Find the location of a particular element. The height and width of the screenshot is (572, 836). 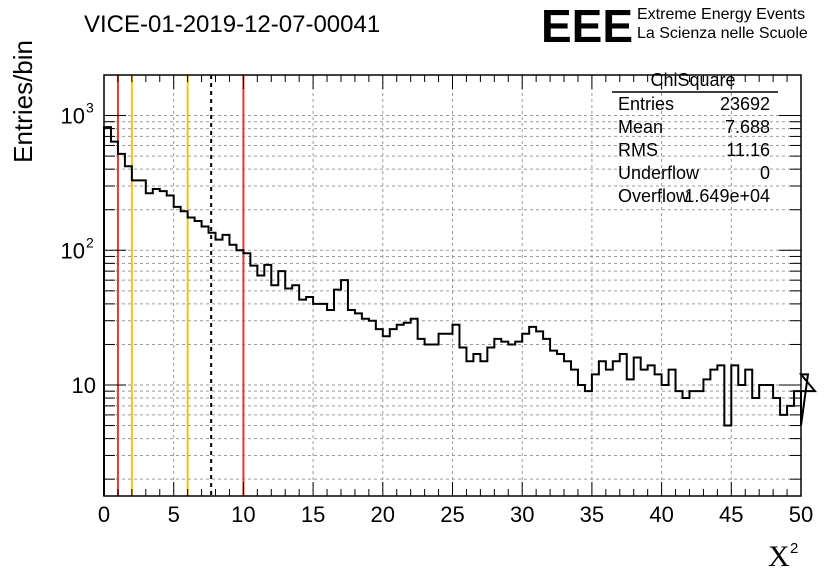

x-tick-label: 50 is located at coordinates (801, 514).